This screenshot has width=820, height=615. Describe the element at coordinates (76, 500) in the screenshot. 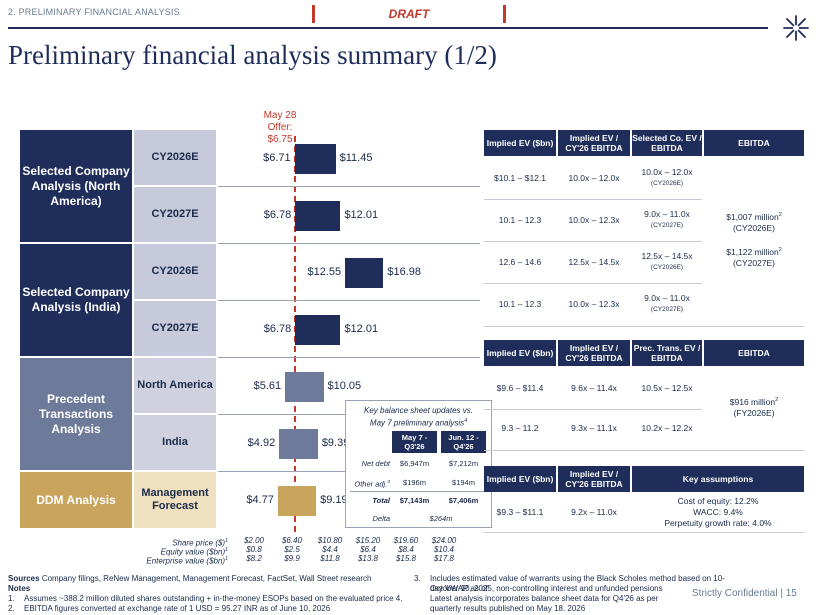

I see `category-ddm: DDM Analysis` at that location.